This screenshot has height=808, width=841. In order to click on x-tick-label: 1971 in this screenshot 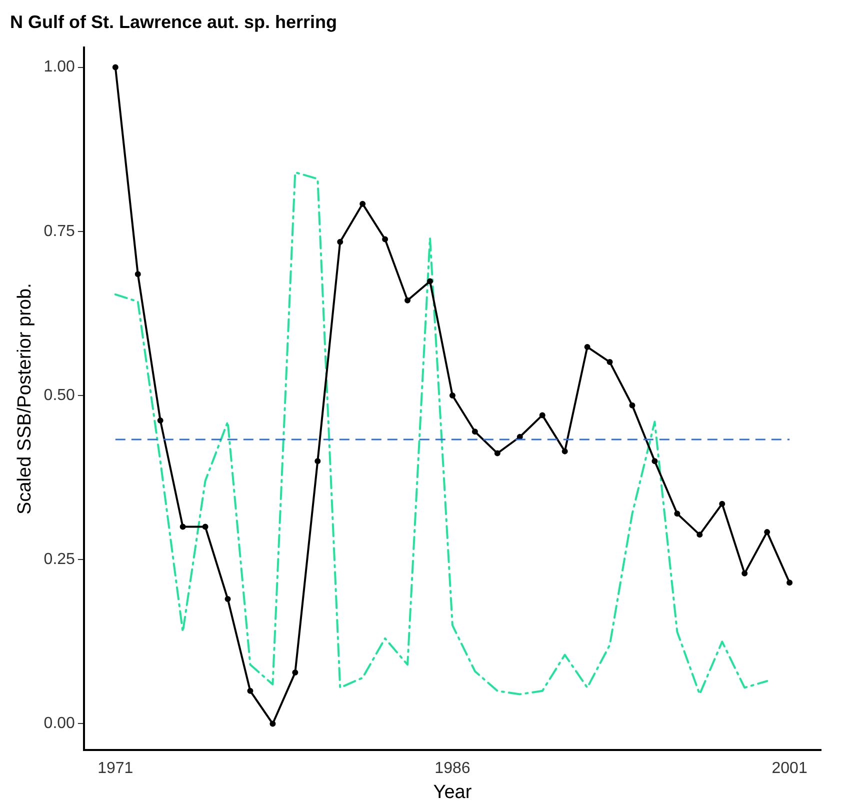, I will do `click(116, 769)`.